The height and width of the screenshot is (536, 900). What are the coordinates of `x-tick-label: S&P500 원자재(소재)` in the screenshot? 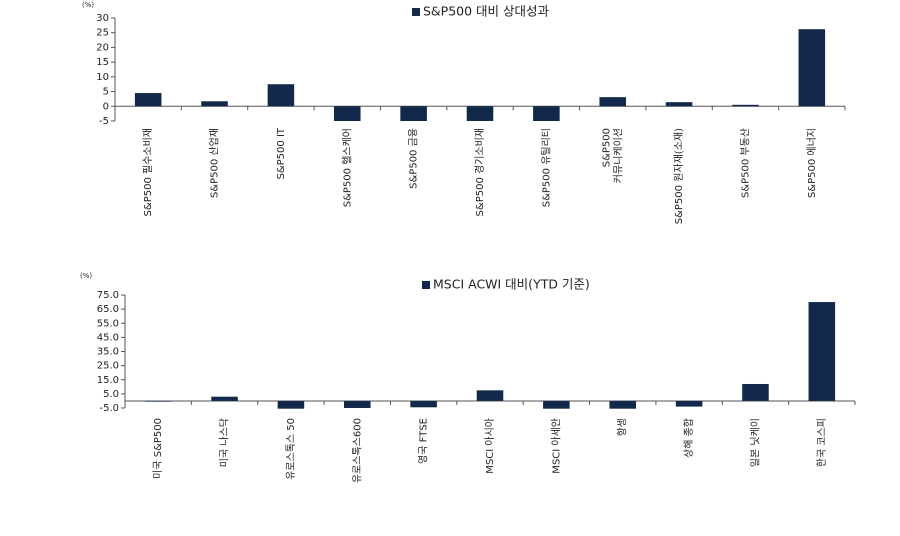 It's located at (679, 176).